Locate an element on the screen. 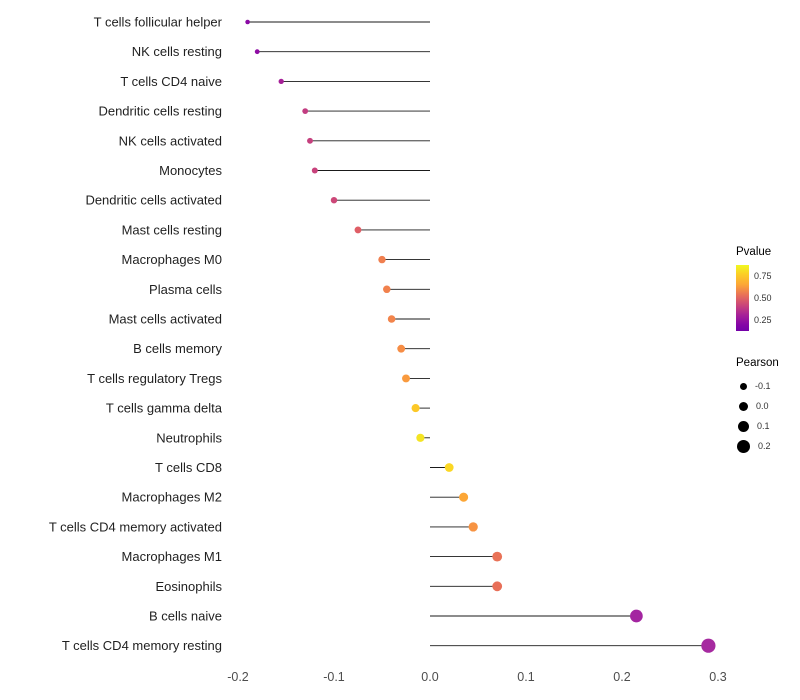 The height and width of the screenshot is (700, 800). row-label: T cells CD4 memory resting is located at coordinates (142, 645).